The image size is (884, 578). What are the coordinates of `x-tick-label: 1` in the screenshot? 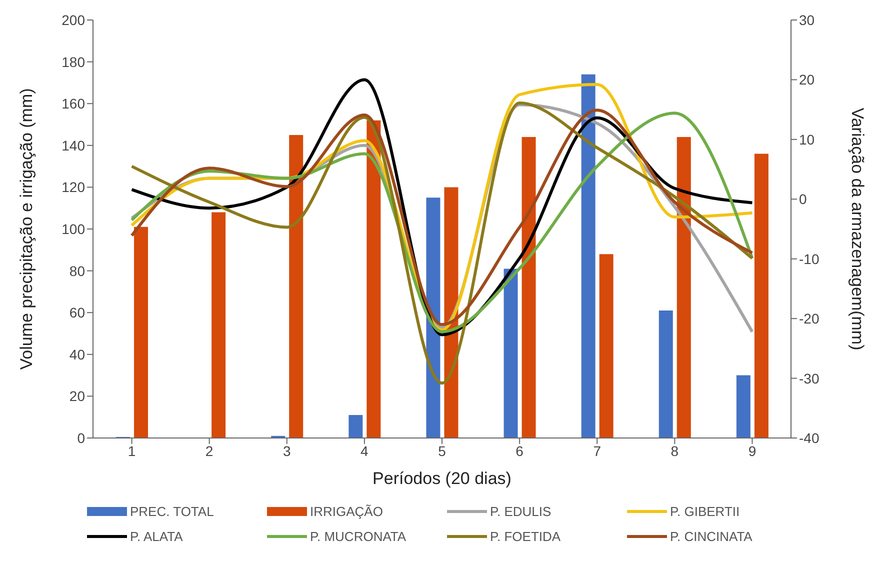 It's located at (132, 450).